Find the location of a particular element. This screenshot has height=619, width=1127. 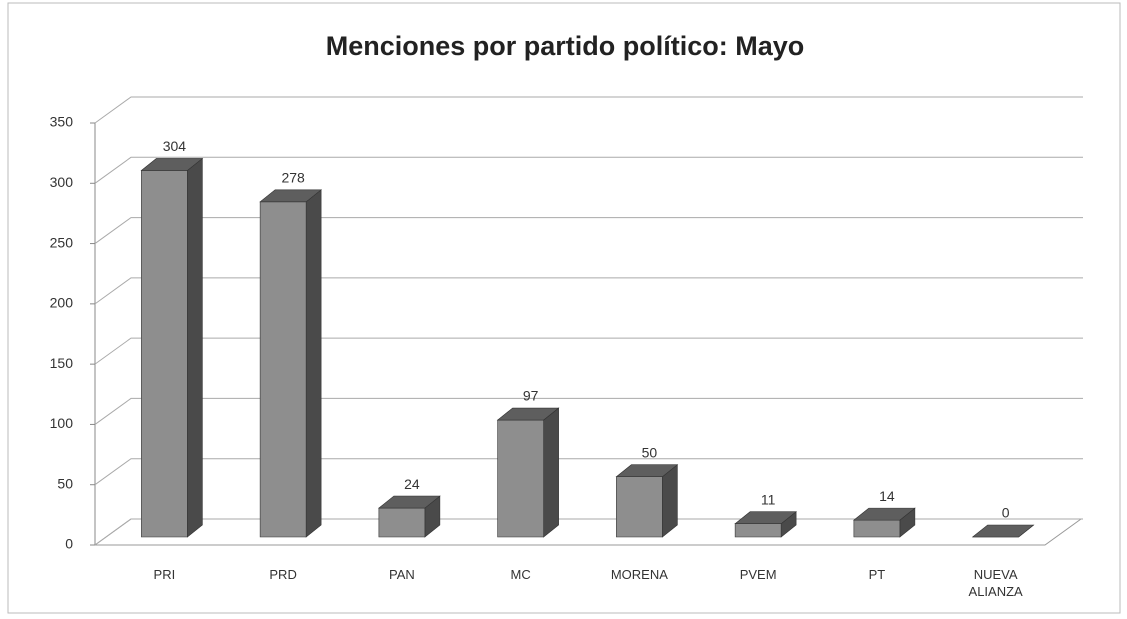

data-label: 11 is located at coordinates (768, 499).